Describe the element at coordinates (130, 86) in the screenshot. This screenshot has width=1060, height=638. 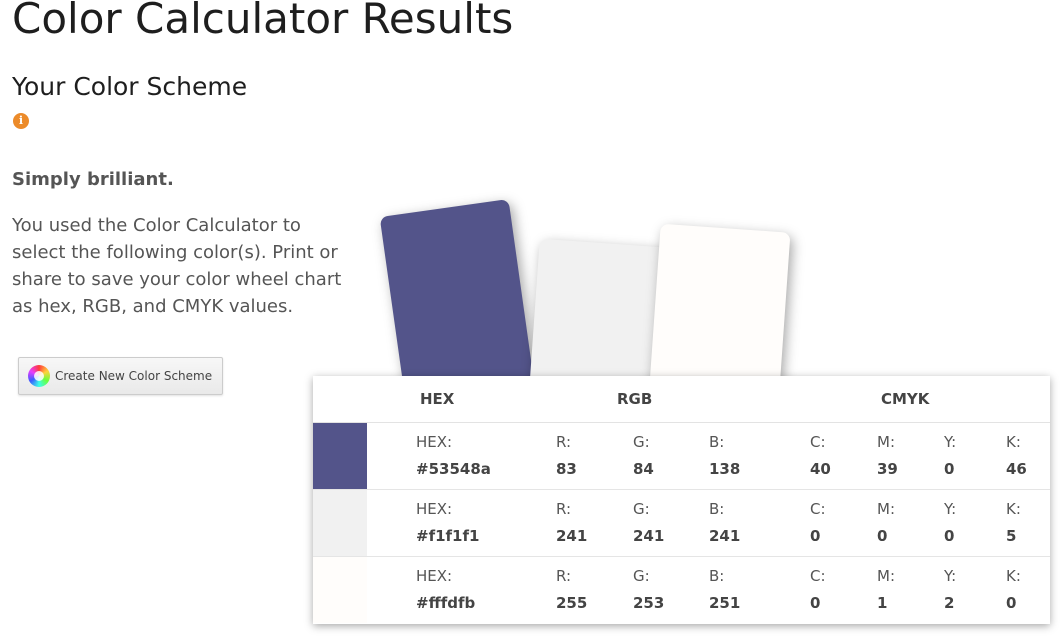
I see `section-title: Your Color Scheme` at that location.